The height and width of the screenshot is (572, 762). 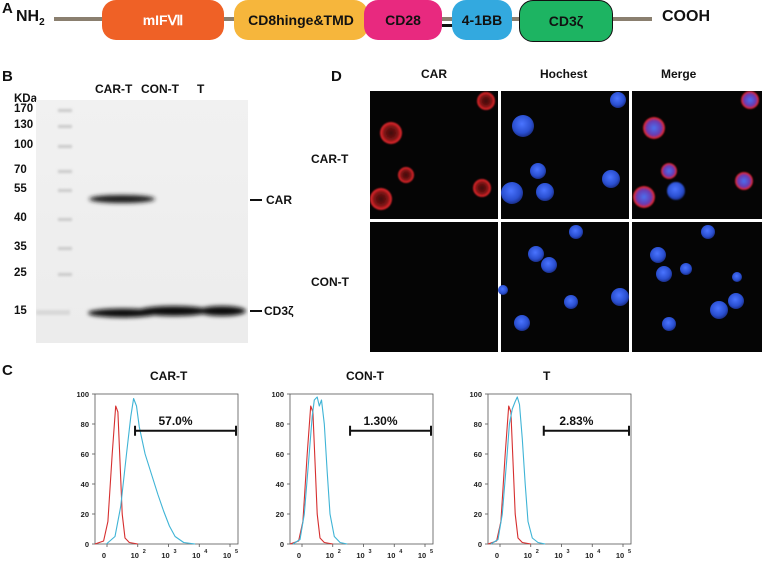 What do you see at coordinates (163, 20) in the screenshot?
I see `domain-mifvii: mIFⅦ` at bounding box center [163, 20].